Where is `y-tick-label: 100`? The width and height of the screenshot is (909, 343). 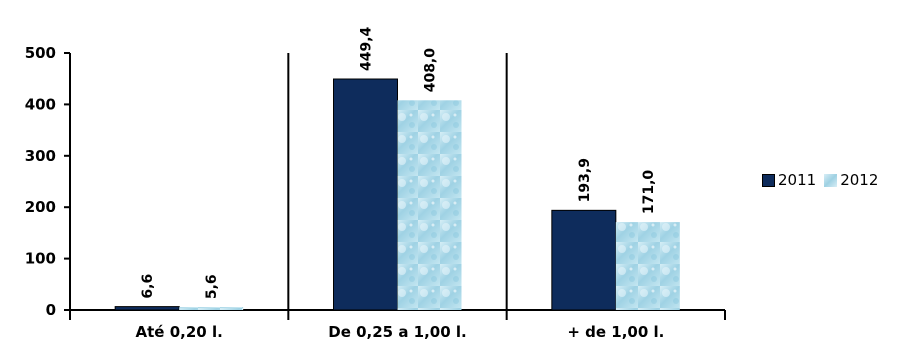 y-tick-label: 100 is located at coordinates (40, 259).